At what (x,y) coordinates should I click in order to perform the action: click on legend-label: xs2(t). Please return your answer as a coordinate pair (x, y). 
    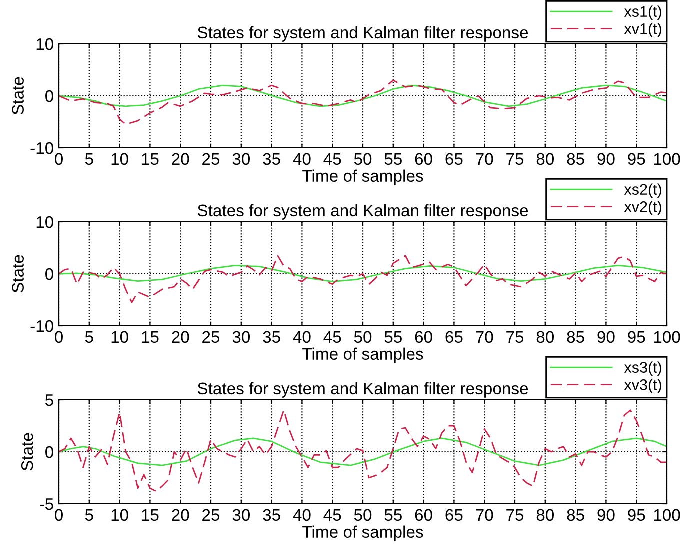
    Looking at the image, I should click on (643, 191).